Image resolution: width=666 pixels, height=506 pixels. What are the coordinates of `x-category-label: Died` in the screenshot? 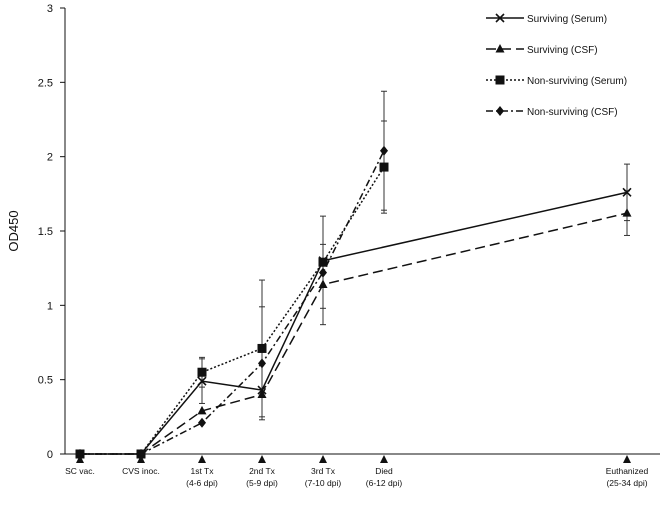 It's located at (384, 471).